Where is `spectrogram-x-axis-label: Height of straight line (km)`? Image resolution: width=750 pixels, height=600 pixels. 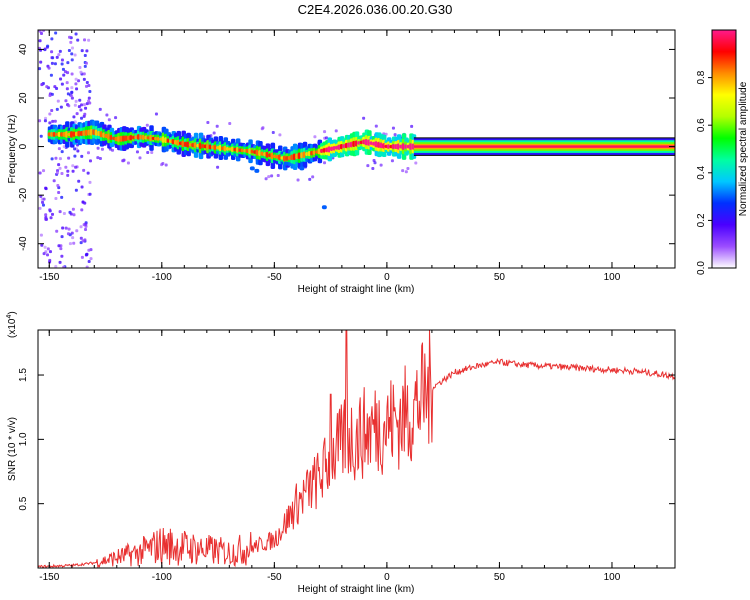
spectrogram-x-axis-label: Height of straight line (km) is located at coordinates (356, 289).